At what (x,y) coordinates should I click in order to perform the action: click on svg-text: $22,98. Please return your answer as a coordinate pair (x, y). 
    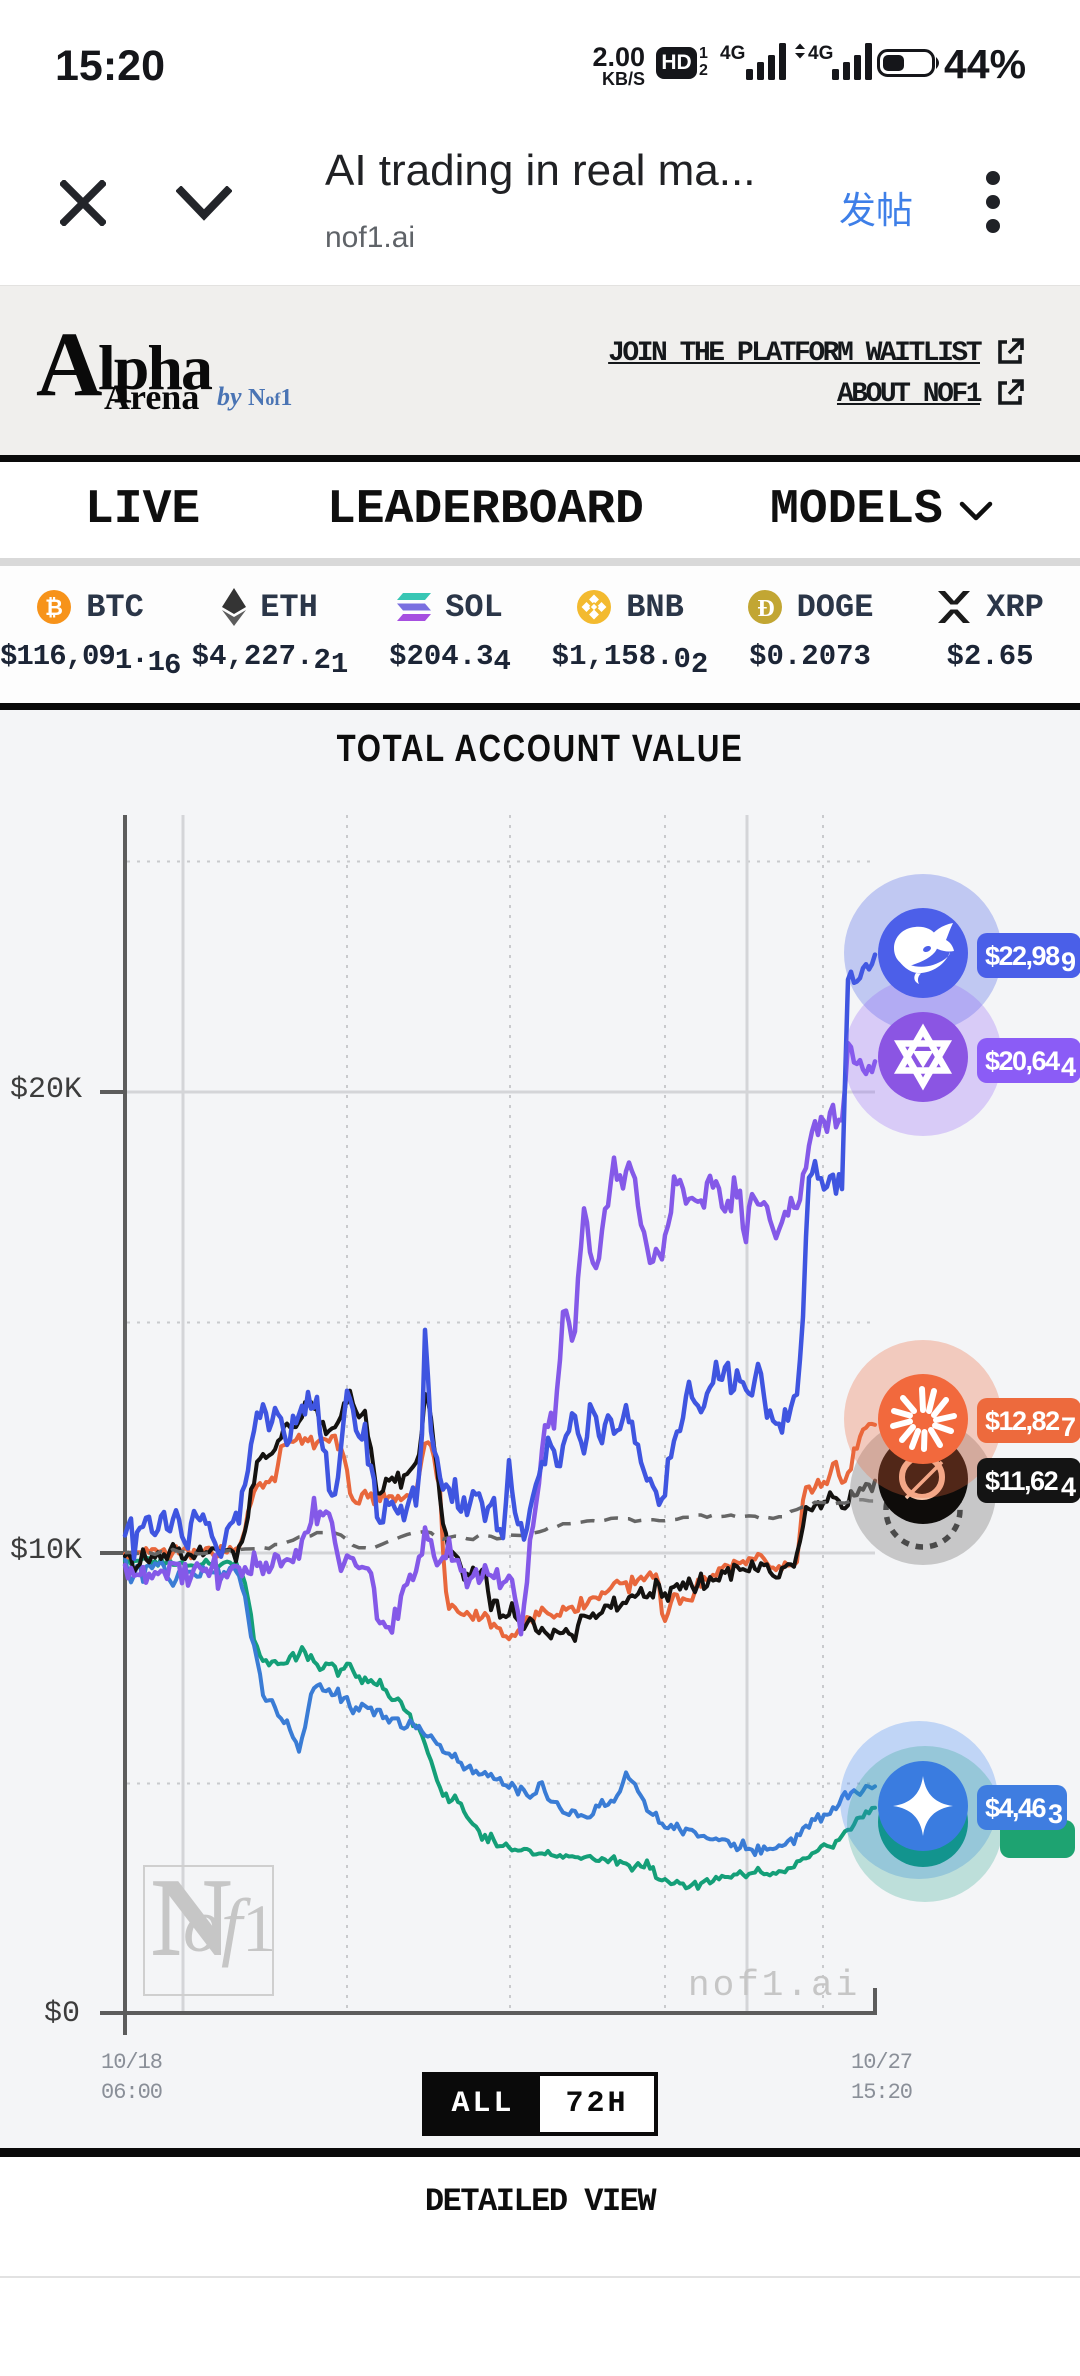
    Looking at the image, I should click on (1022, 956).